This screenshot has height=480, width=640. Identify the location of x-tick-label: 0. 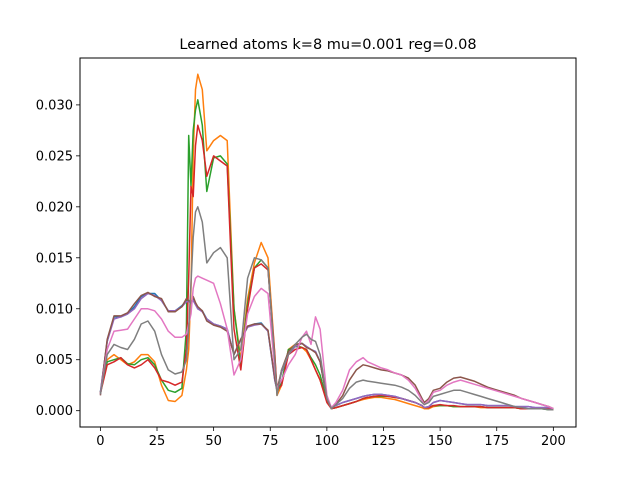
(100, 441).